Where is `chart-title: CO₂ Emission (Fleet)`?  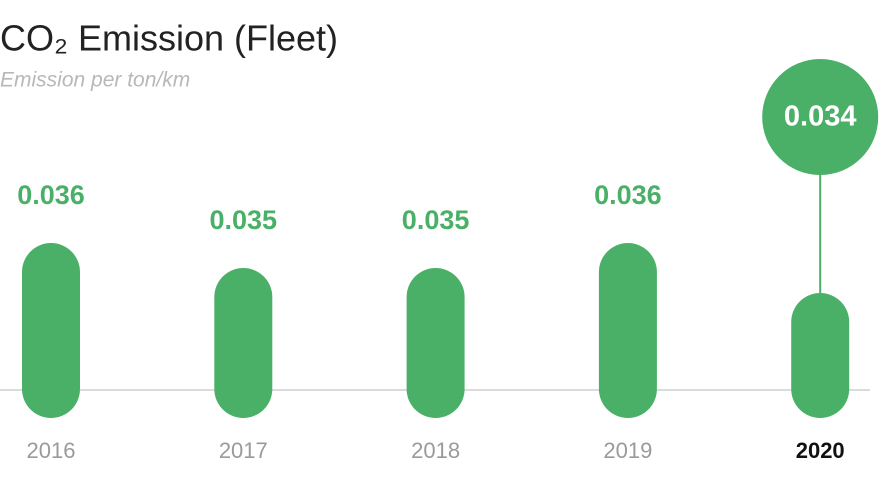
chart-title: CO₂ Emission (Fleet) is located at coordinates (169, 38).